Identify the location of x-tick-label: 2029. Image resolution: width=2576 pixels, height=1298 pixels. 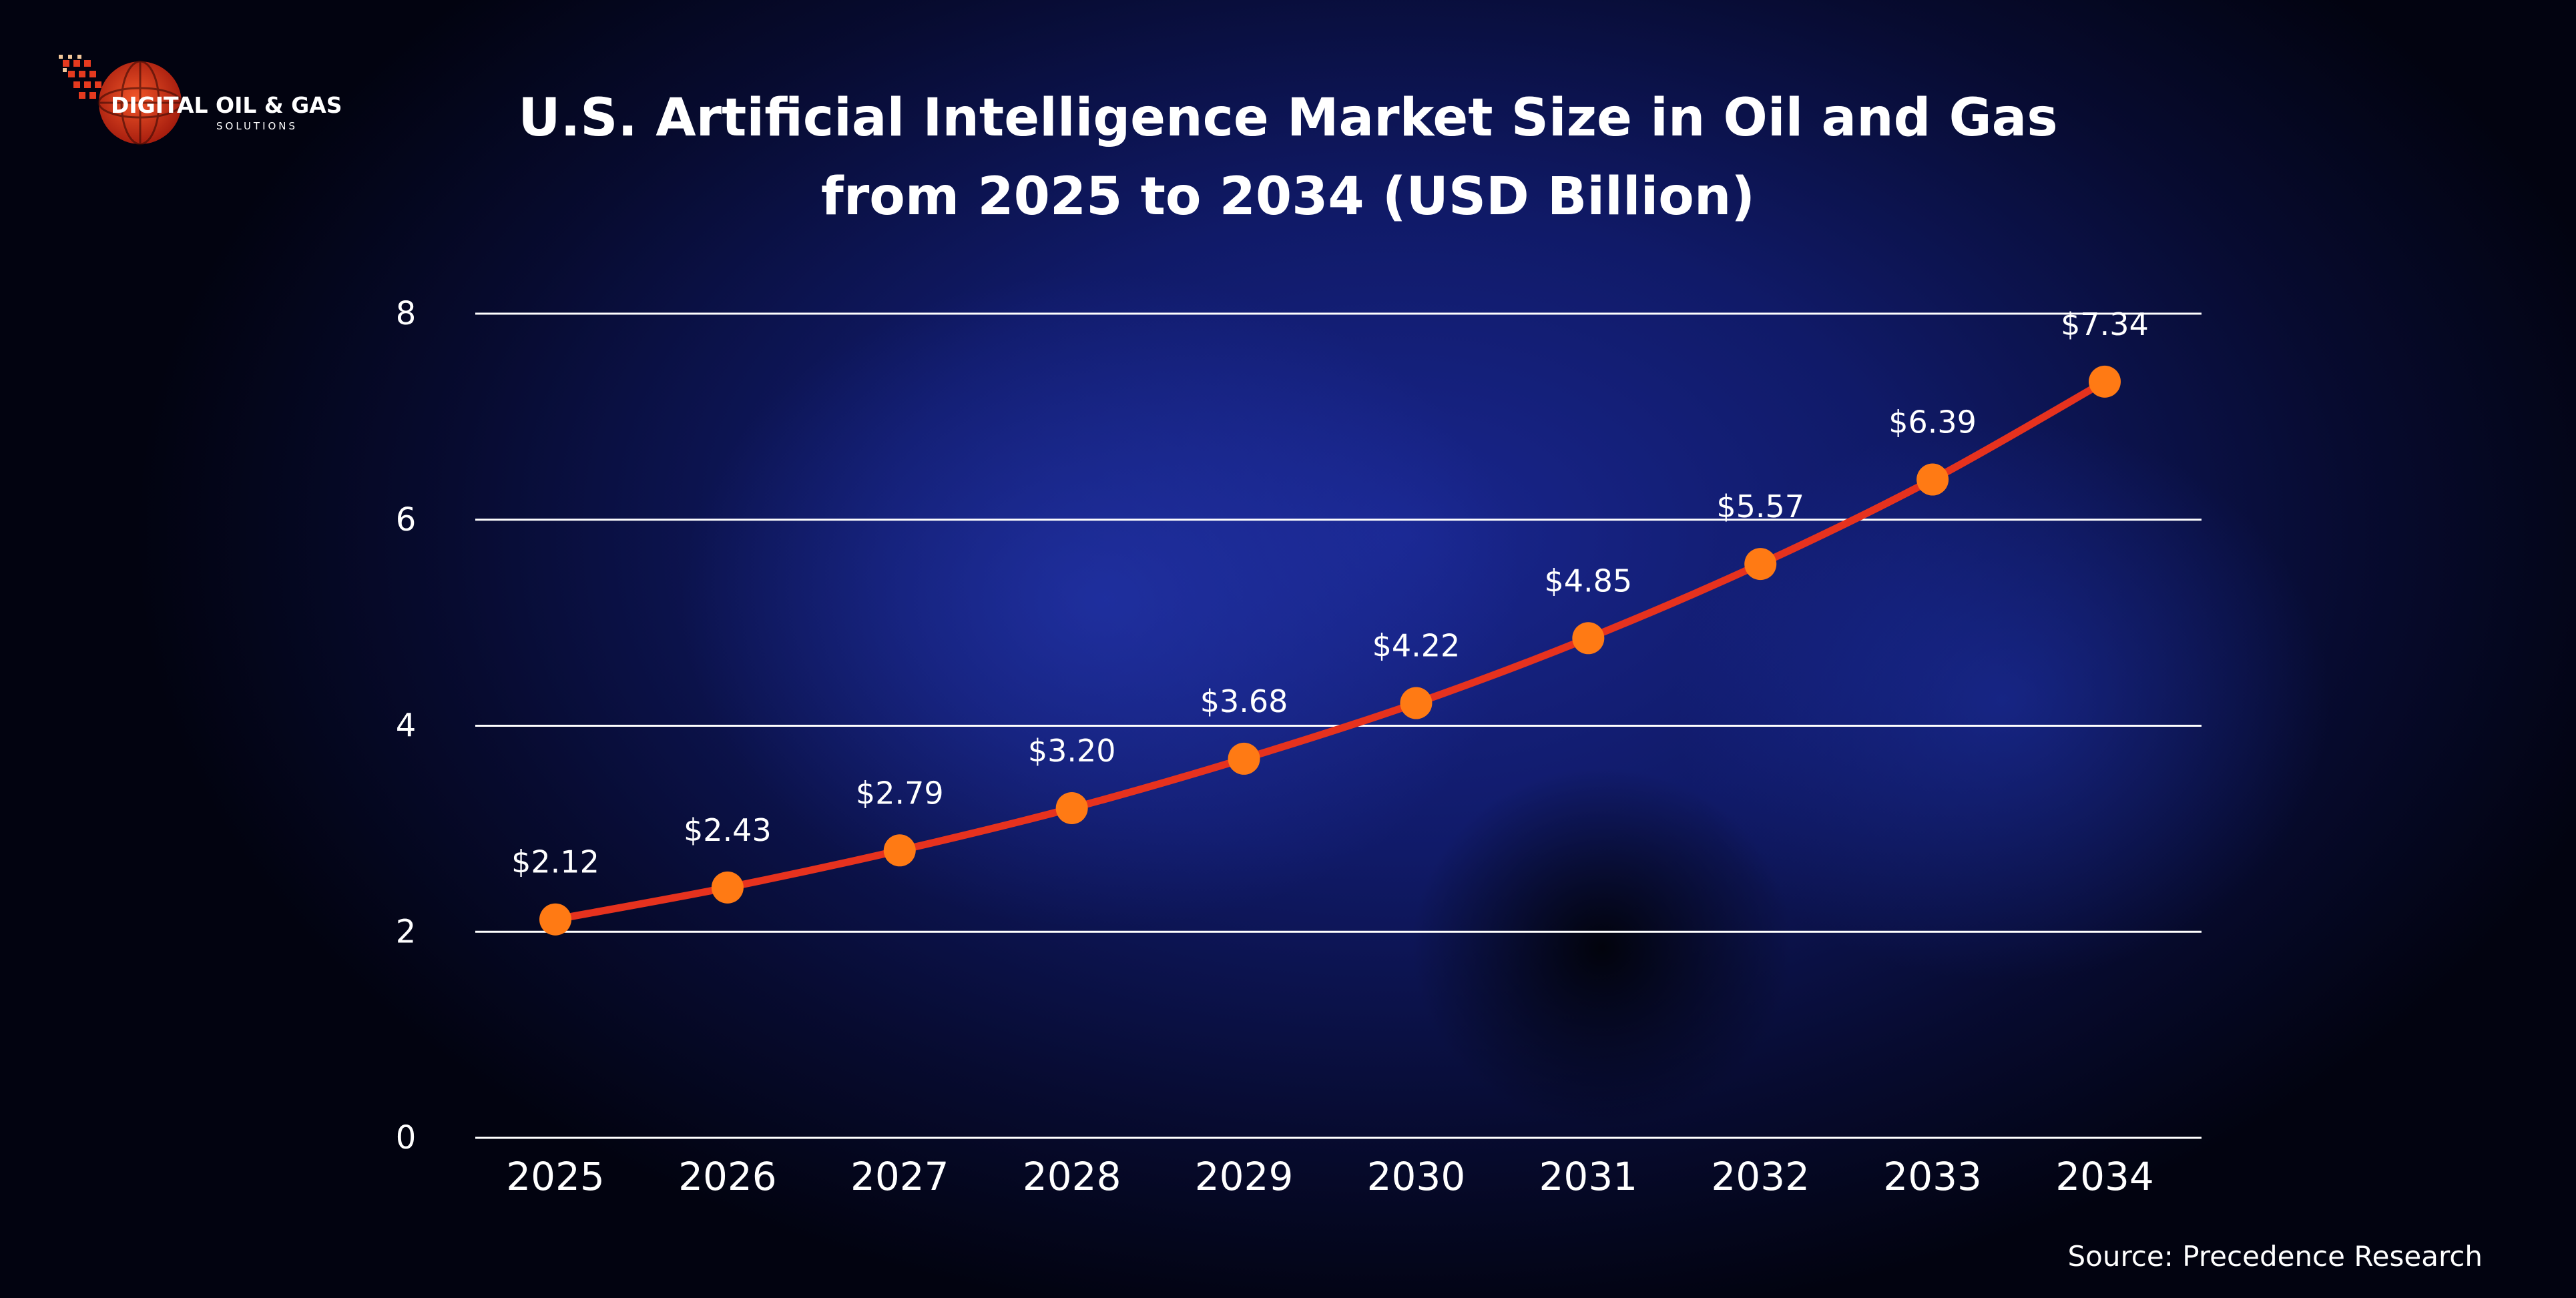
(1244, 1176).